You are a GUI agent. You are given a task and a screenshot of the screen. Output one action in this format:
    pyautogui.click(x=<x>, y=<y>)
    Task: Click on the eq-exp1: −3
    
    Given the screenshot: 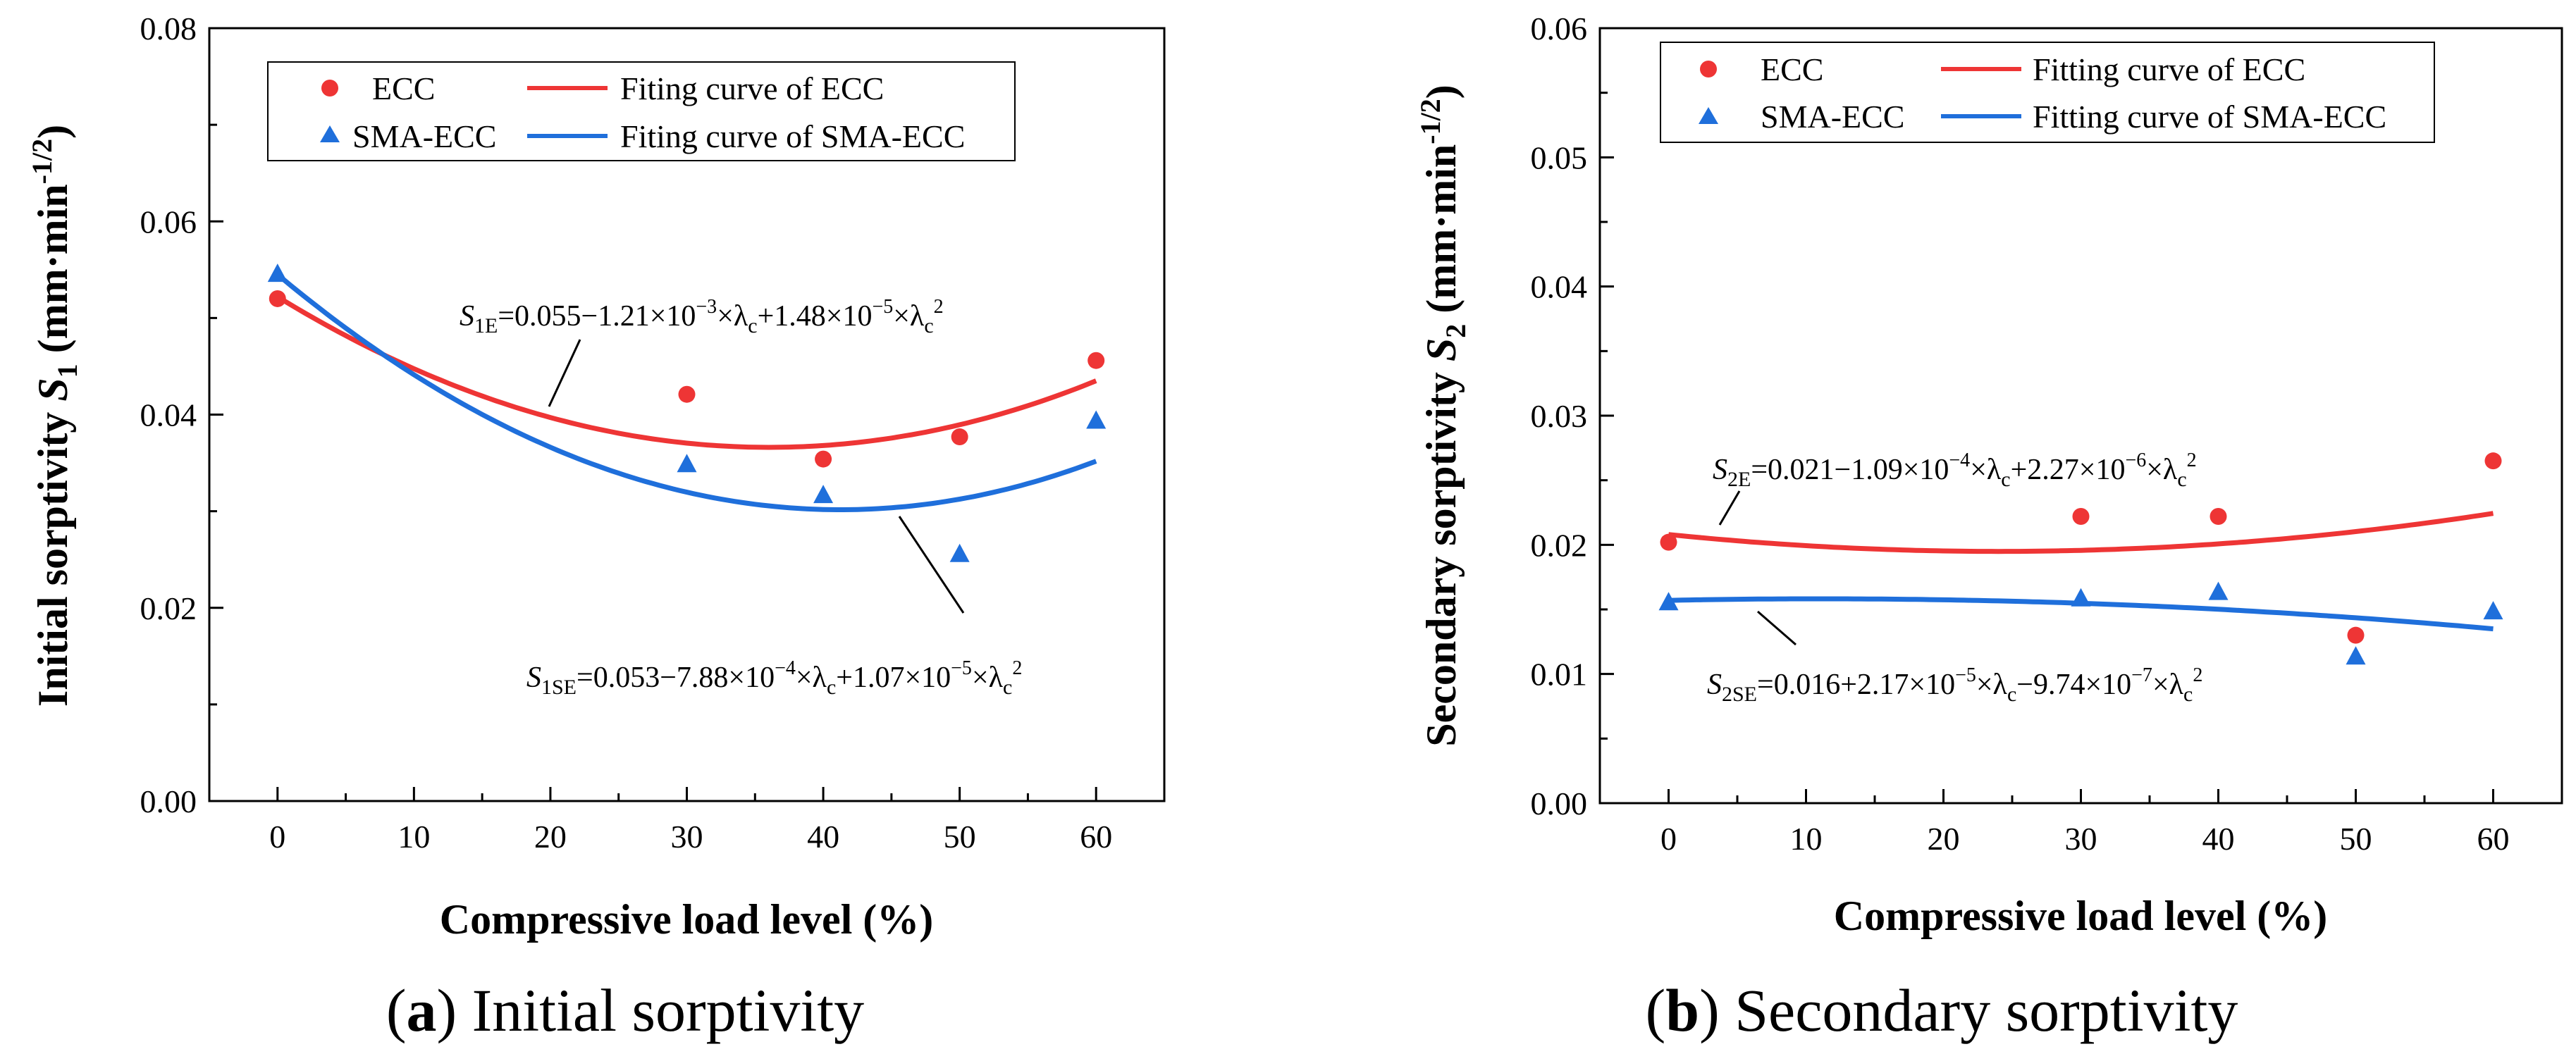 What is the action you would take?
    pyautogui.click(x=706, y=307)
    